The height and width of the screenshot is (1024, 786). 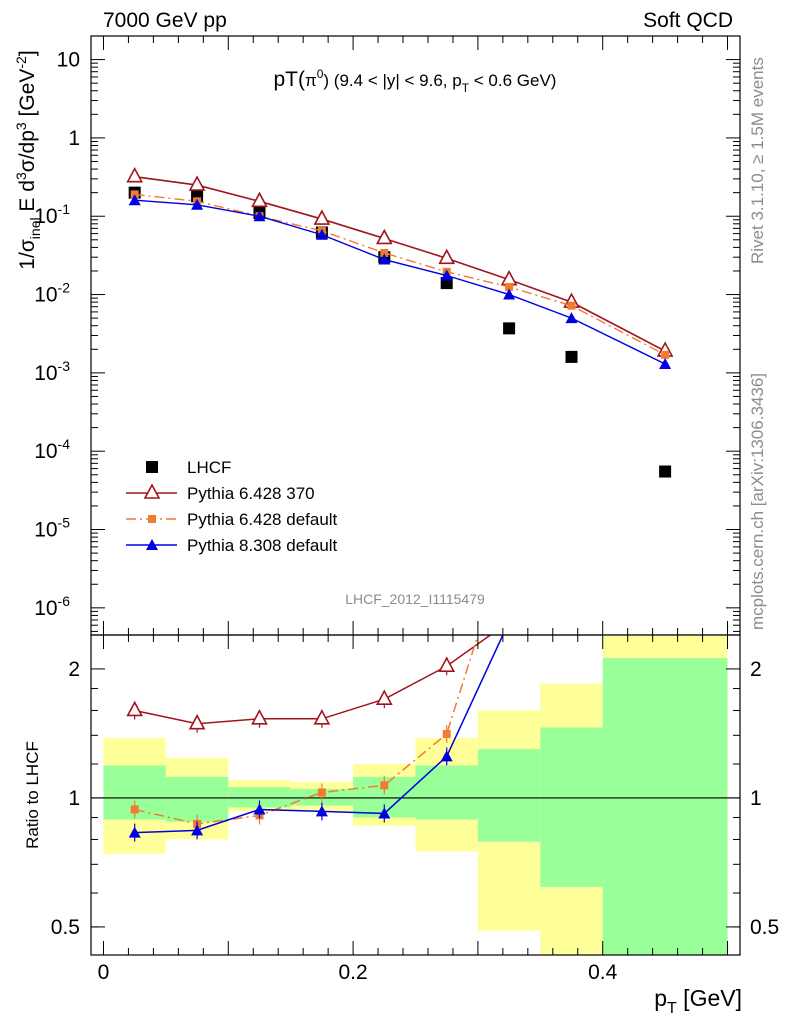 I want to click on ratio-data-layer, so click(x=315, y=738).